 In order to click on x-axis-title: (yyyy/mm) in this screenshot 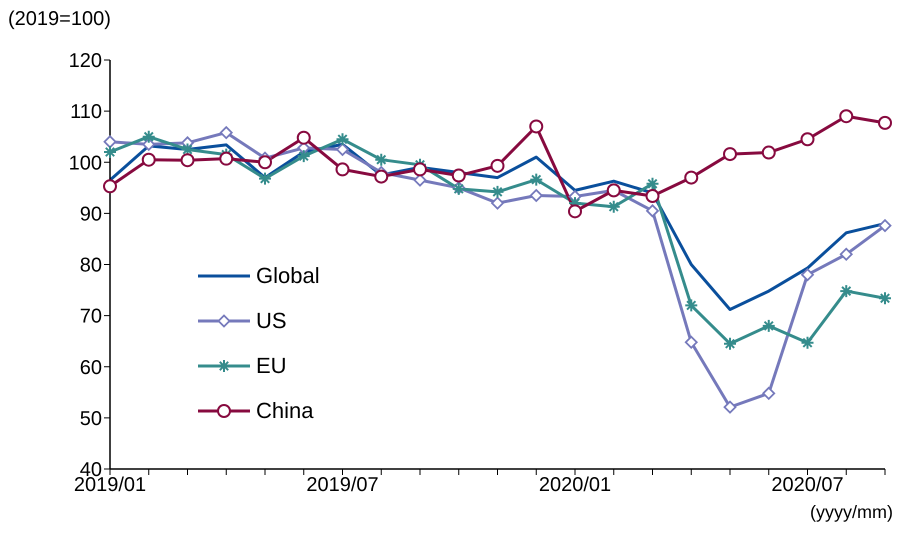, I will do `click(851, 512)`.